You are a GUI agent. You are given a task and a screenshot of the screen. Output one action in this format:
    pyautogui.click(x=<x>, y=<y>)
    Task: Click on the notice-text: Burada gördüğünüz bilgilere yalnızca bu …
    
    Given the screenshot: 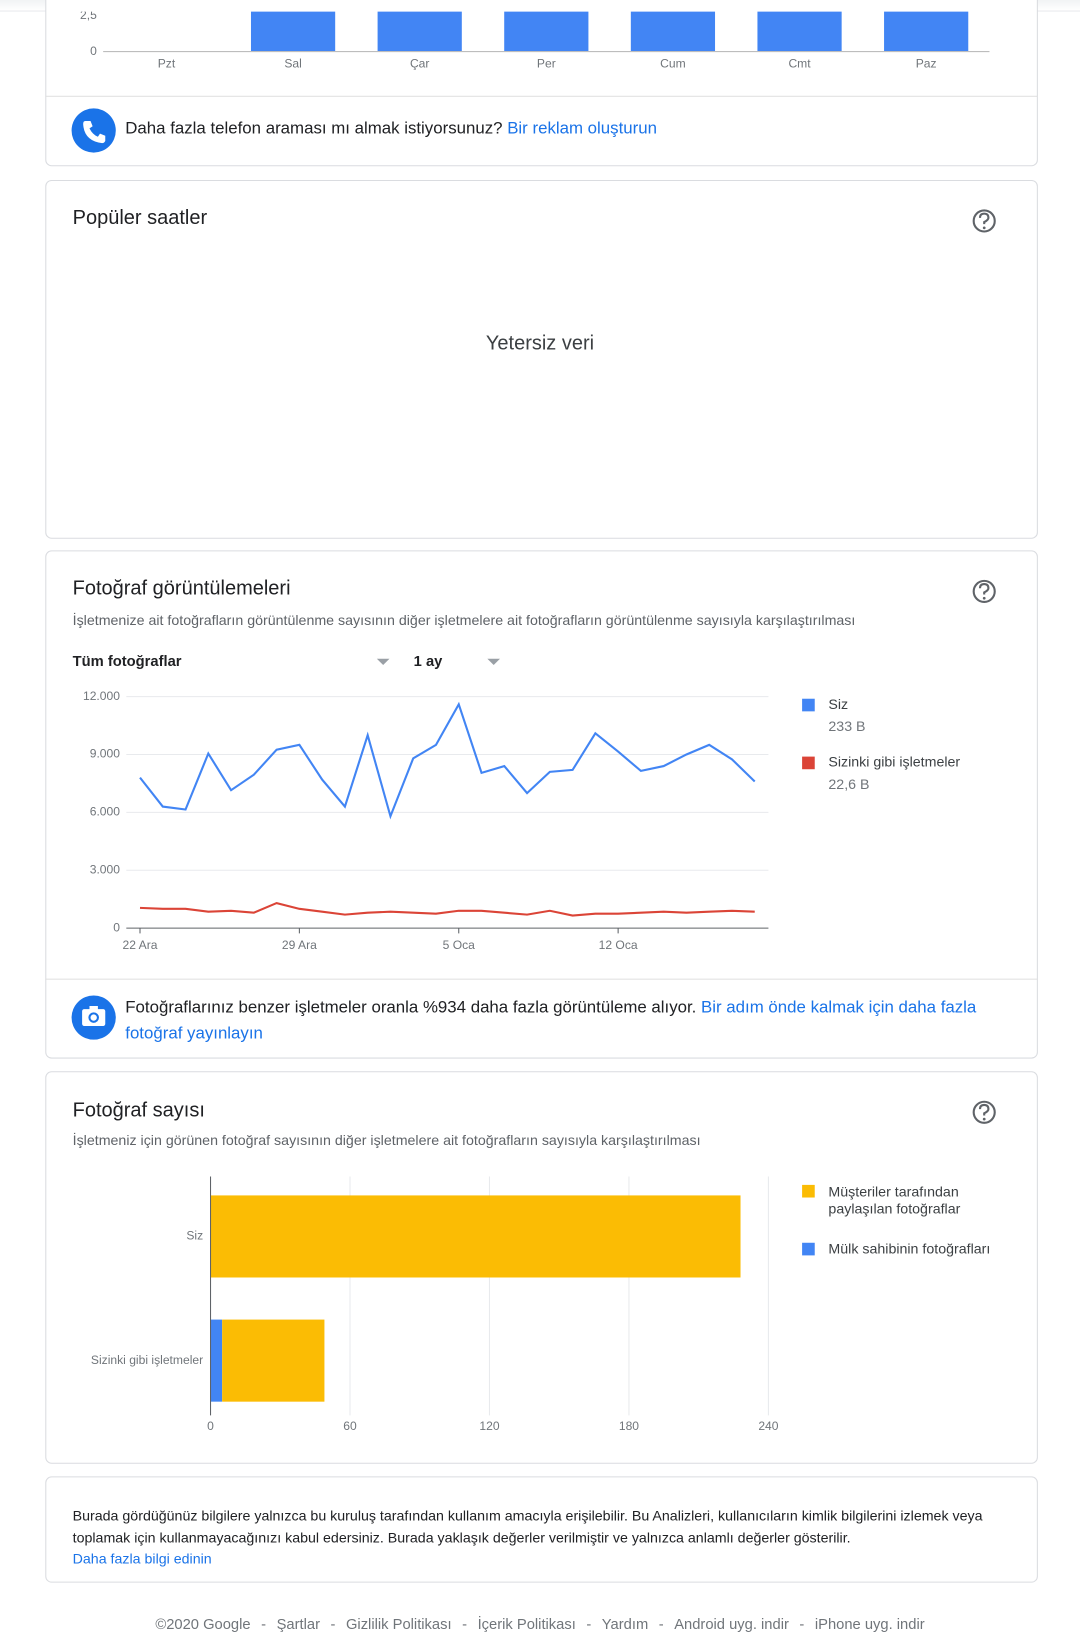 What is the action you would take?
    pyautogui.click(x=527, y=1526)
    